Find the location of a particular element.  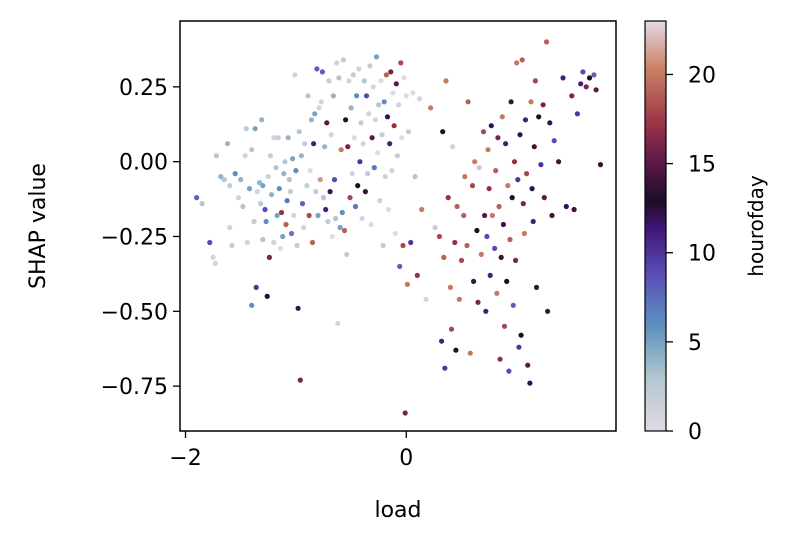

y-axis-label: SHAP value is located at coordinates (38, 226).